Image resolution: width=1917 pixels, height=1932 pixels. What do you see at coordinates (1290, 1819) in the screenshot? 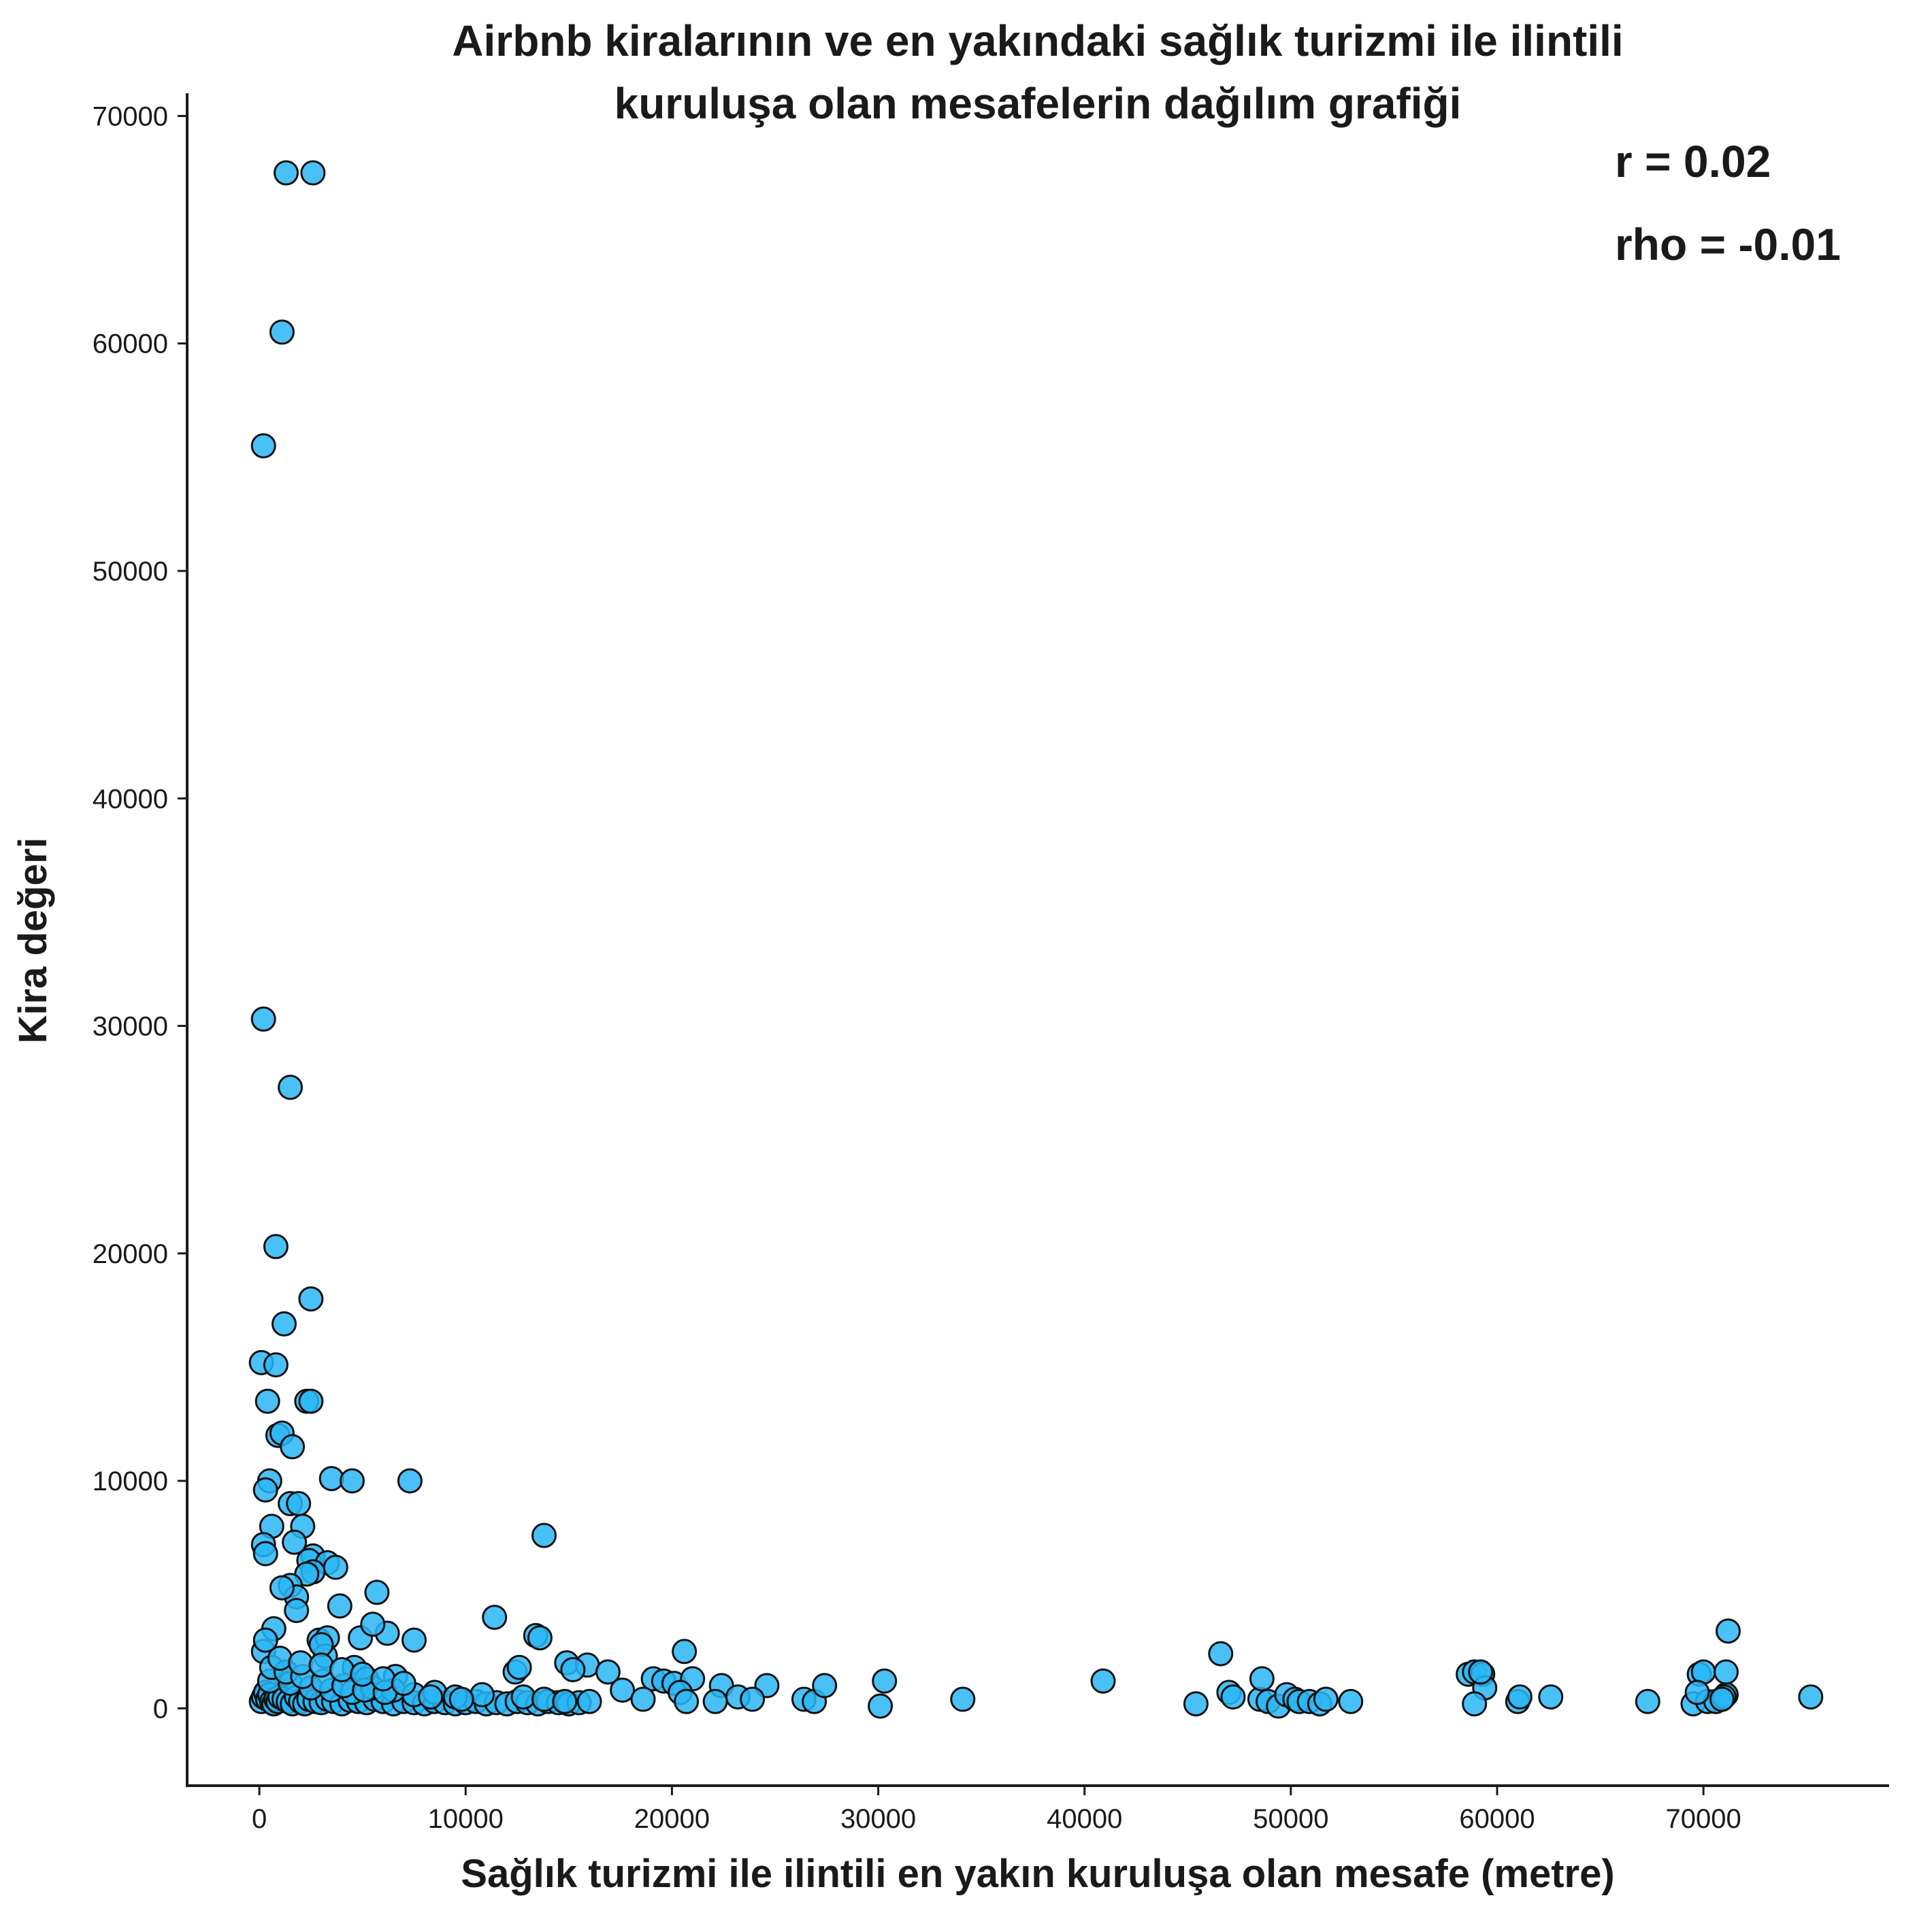
I see `x-tick-label: 50000` at bounding box center [1290, 1819].